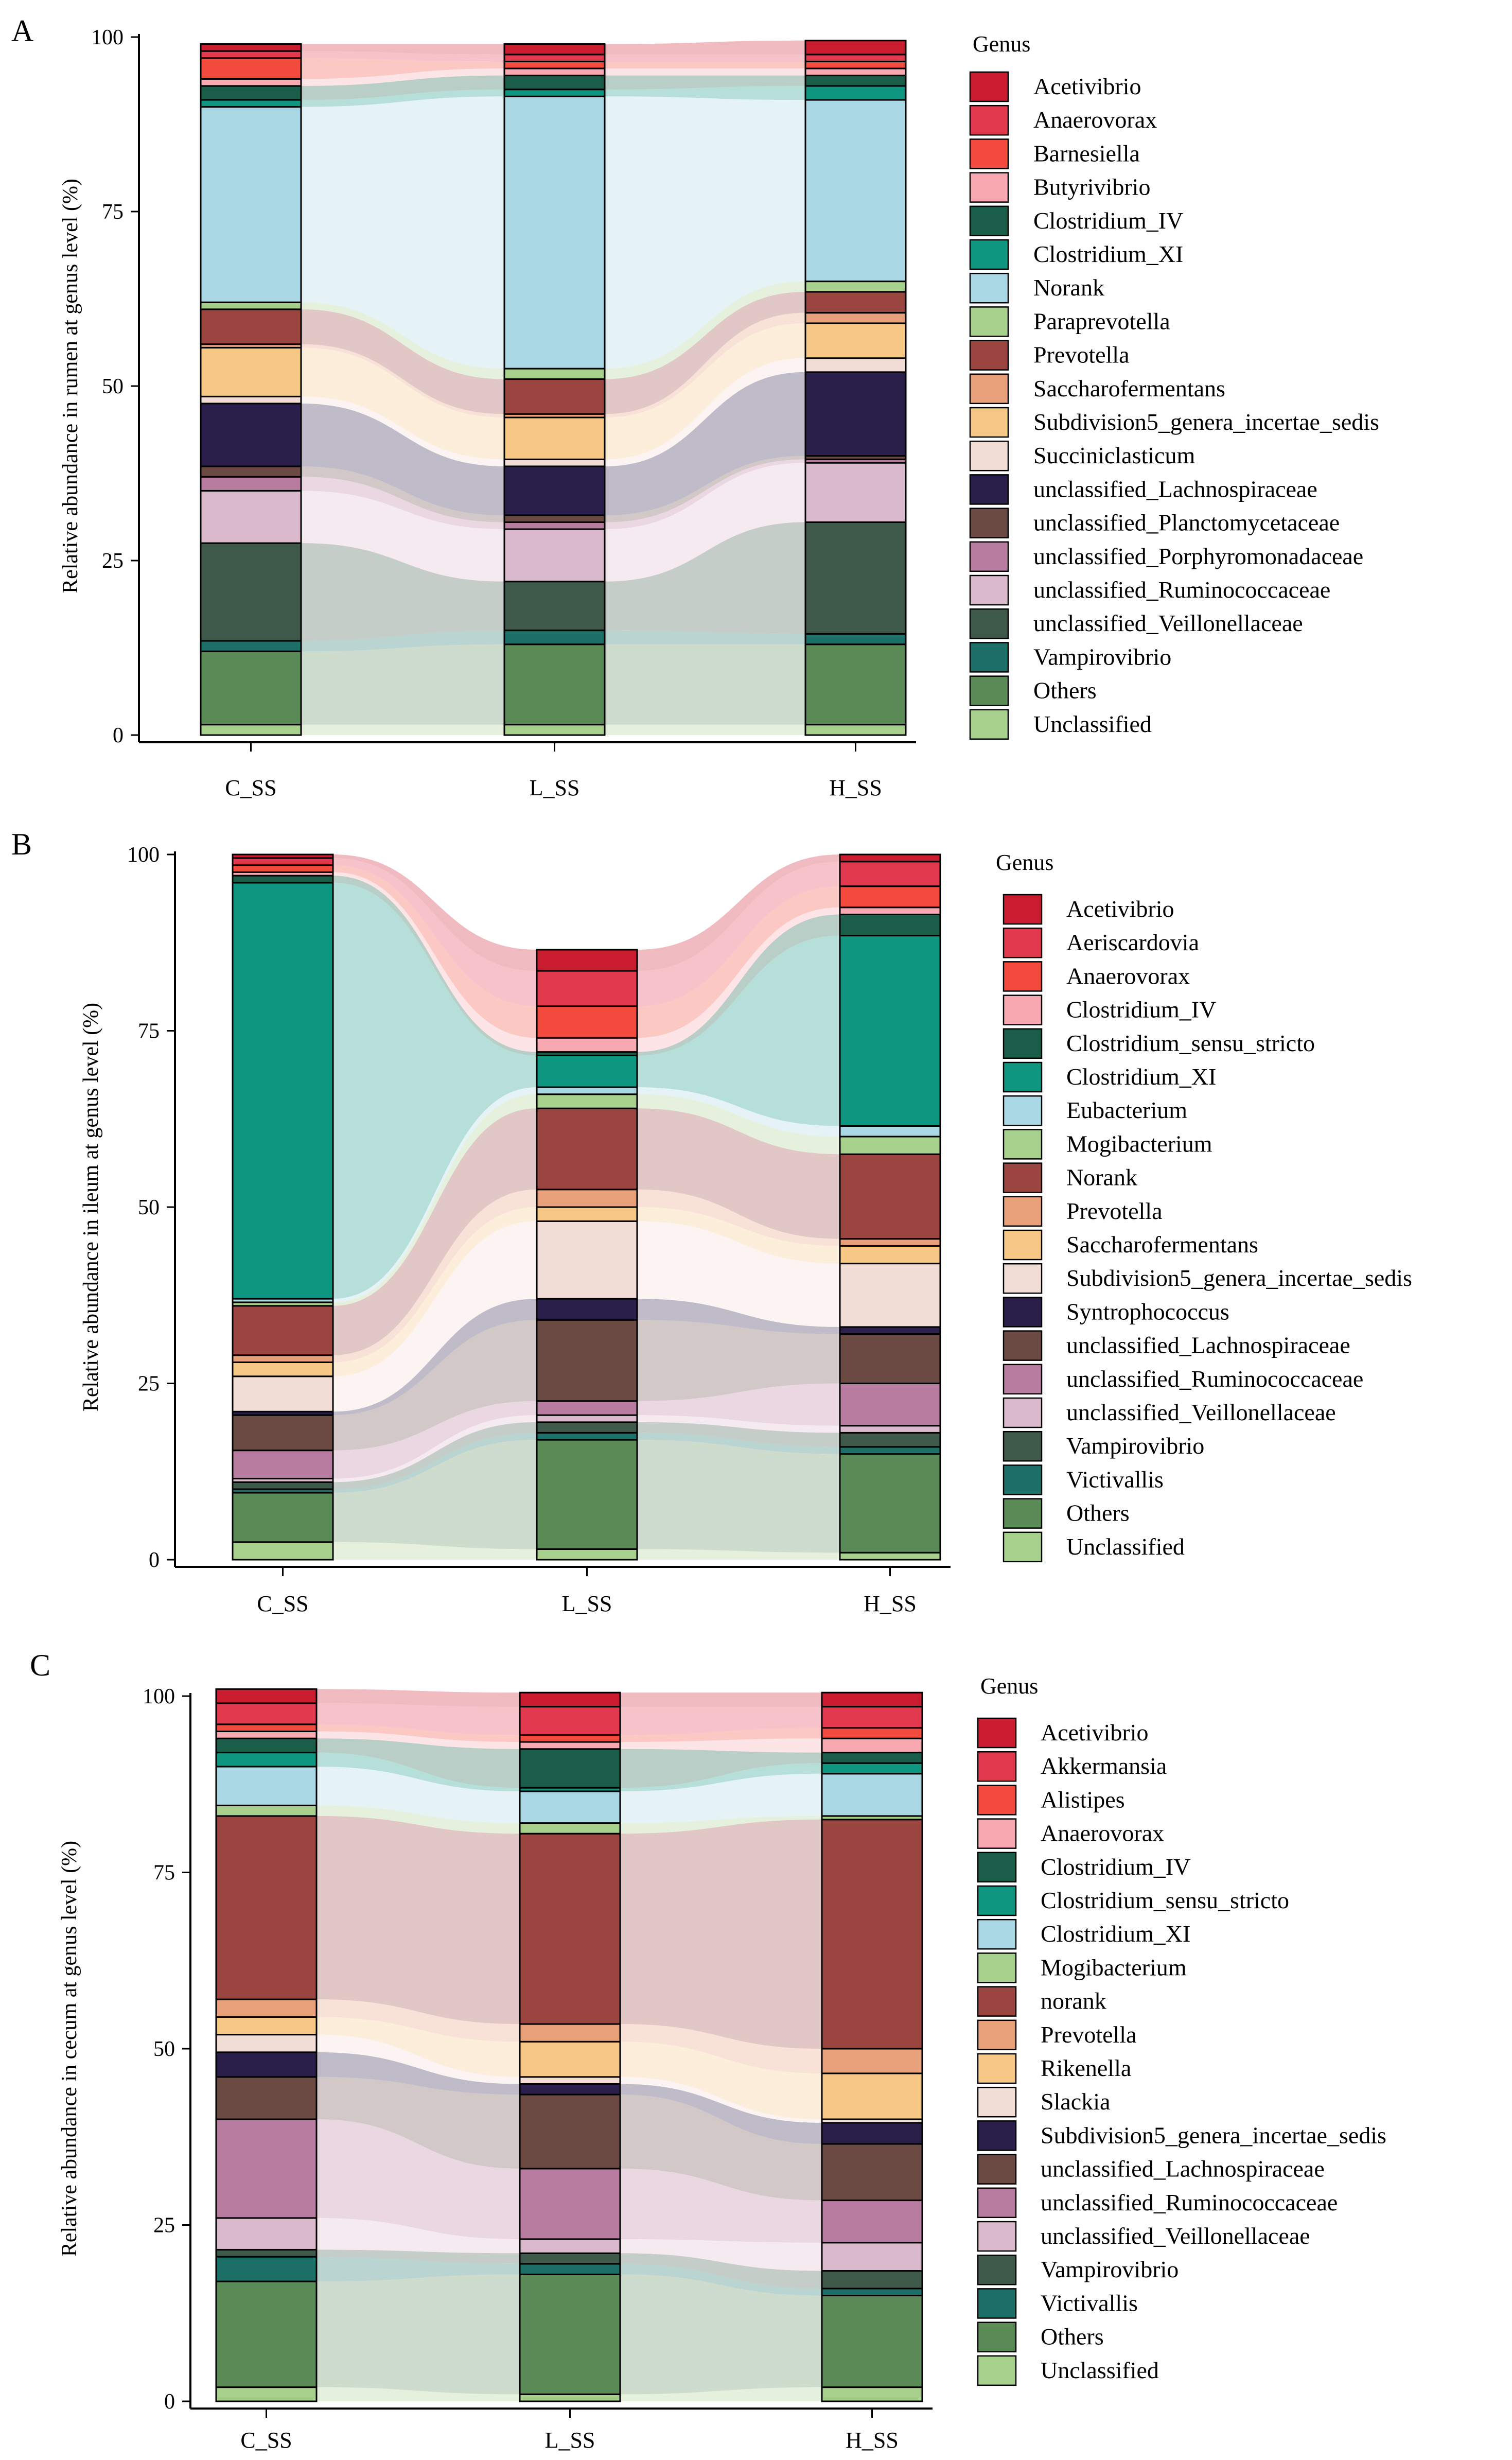 The height and width of the screenshot is (2460, 1512). What do you see at coordinates (402, 494) in the screenshot?
I see `flow-unclassified_Planctomycetaceae-C_SS` at bounding box center [402, 494].